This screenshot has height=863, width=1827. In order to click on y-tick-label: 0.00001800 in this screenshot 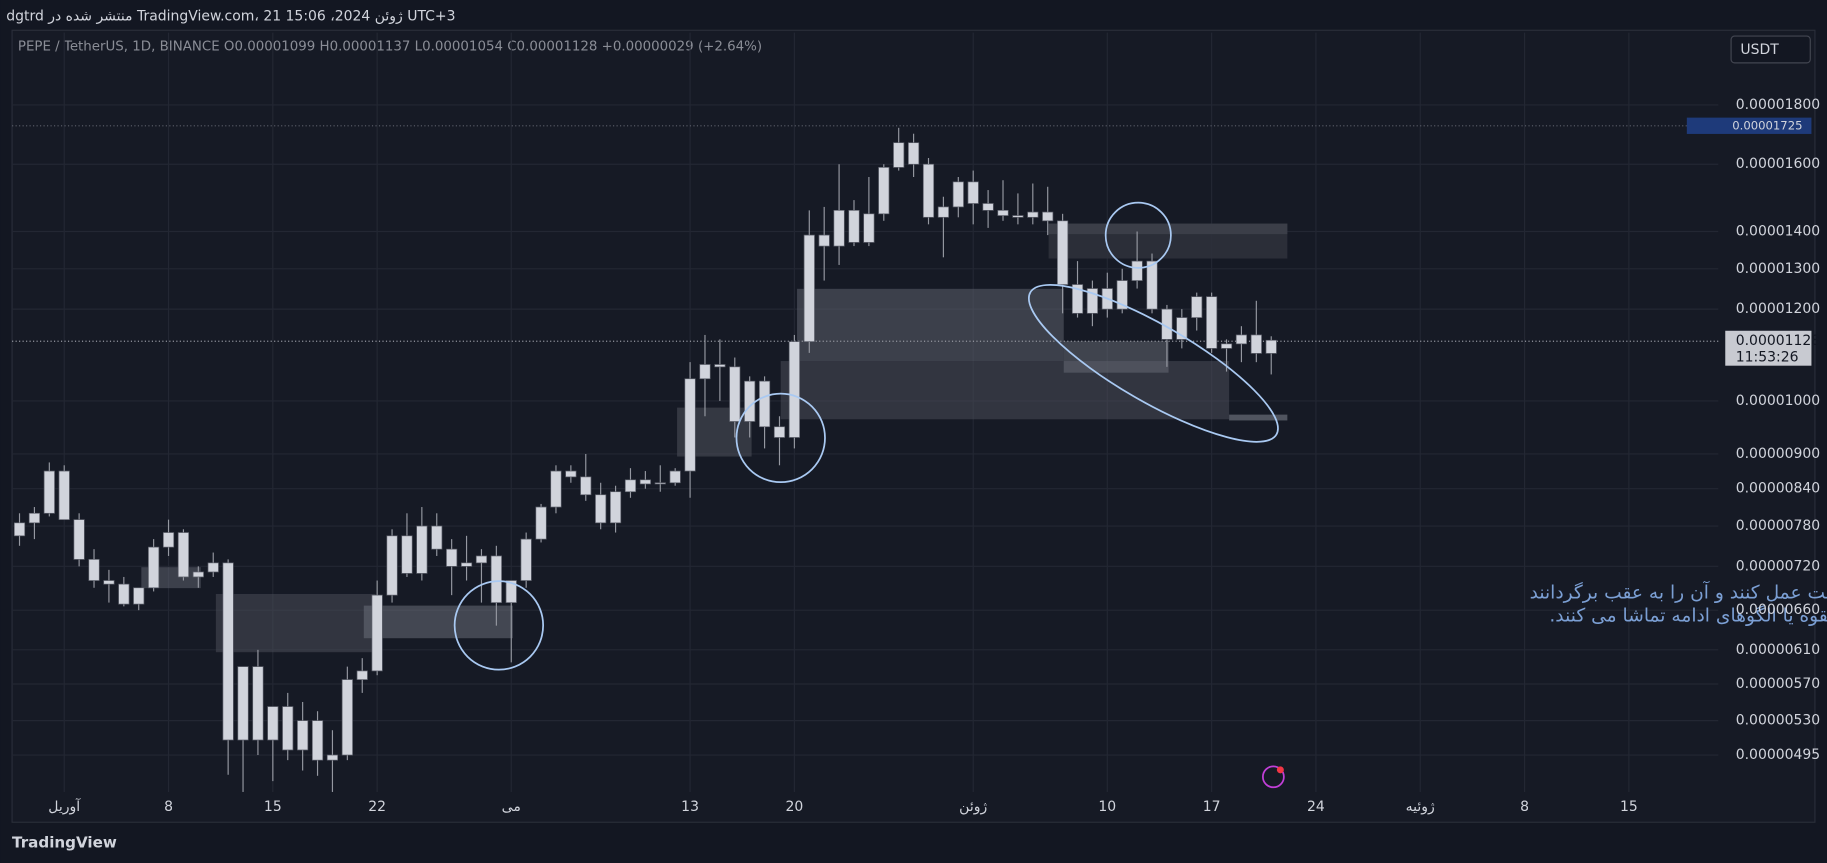, I will do `click(1778, 105)`.